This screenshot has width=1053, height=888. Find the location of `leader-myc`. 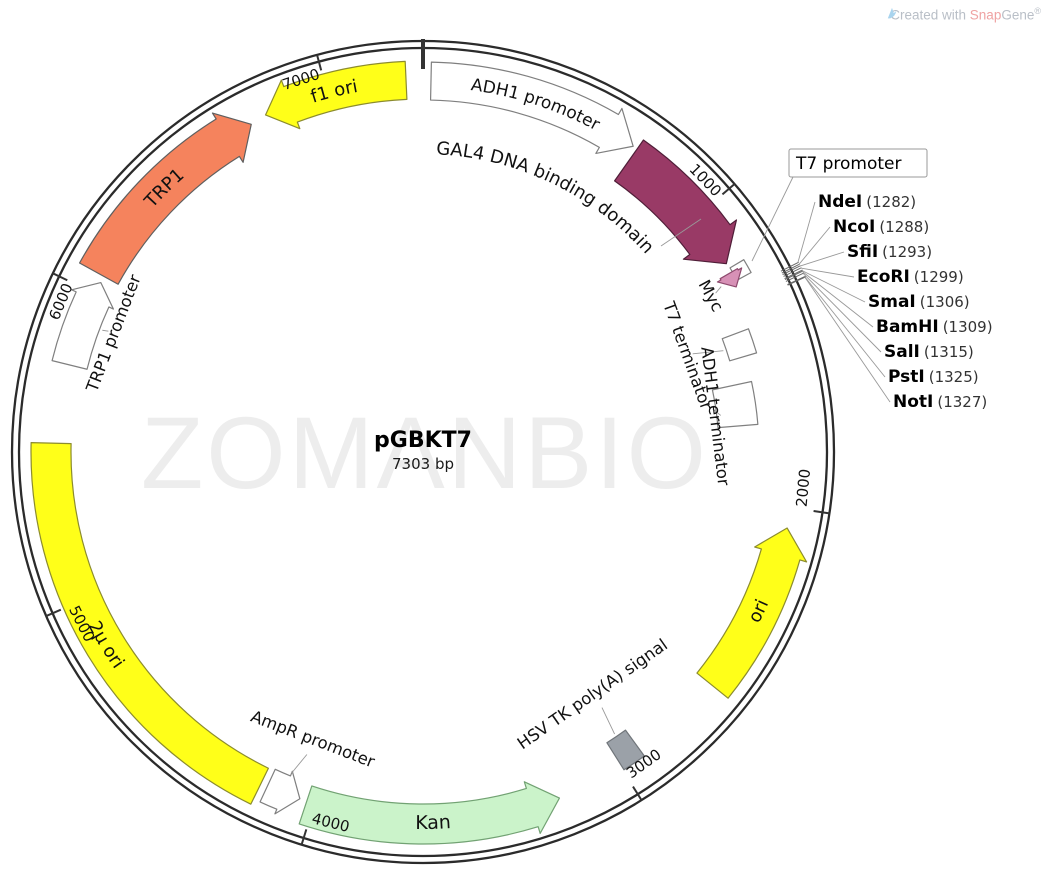

leader-myc is located at coordinates (718, 290).